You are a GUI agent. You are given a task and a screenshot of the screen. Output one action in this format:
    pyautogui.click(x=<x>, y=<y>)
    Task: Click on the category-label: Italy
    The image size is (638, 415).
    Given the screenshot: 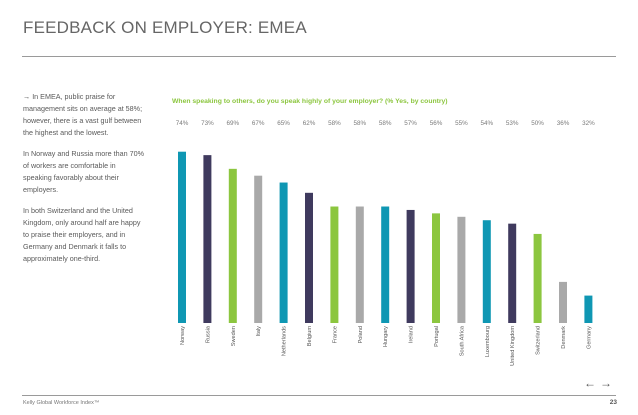 What is the action you would take?
    pyautogui.click(x=259, y=331)
    